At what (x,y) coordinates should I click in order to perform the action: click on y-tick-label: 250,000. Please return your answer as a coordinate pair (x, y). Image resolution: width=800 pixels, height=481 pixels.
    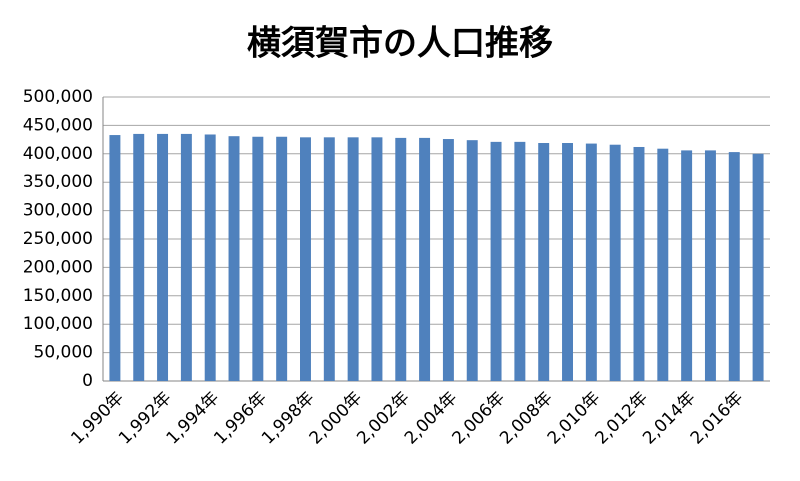
    Looking at the image, I should click on (58, 239).